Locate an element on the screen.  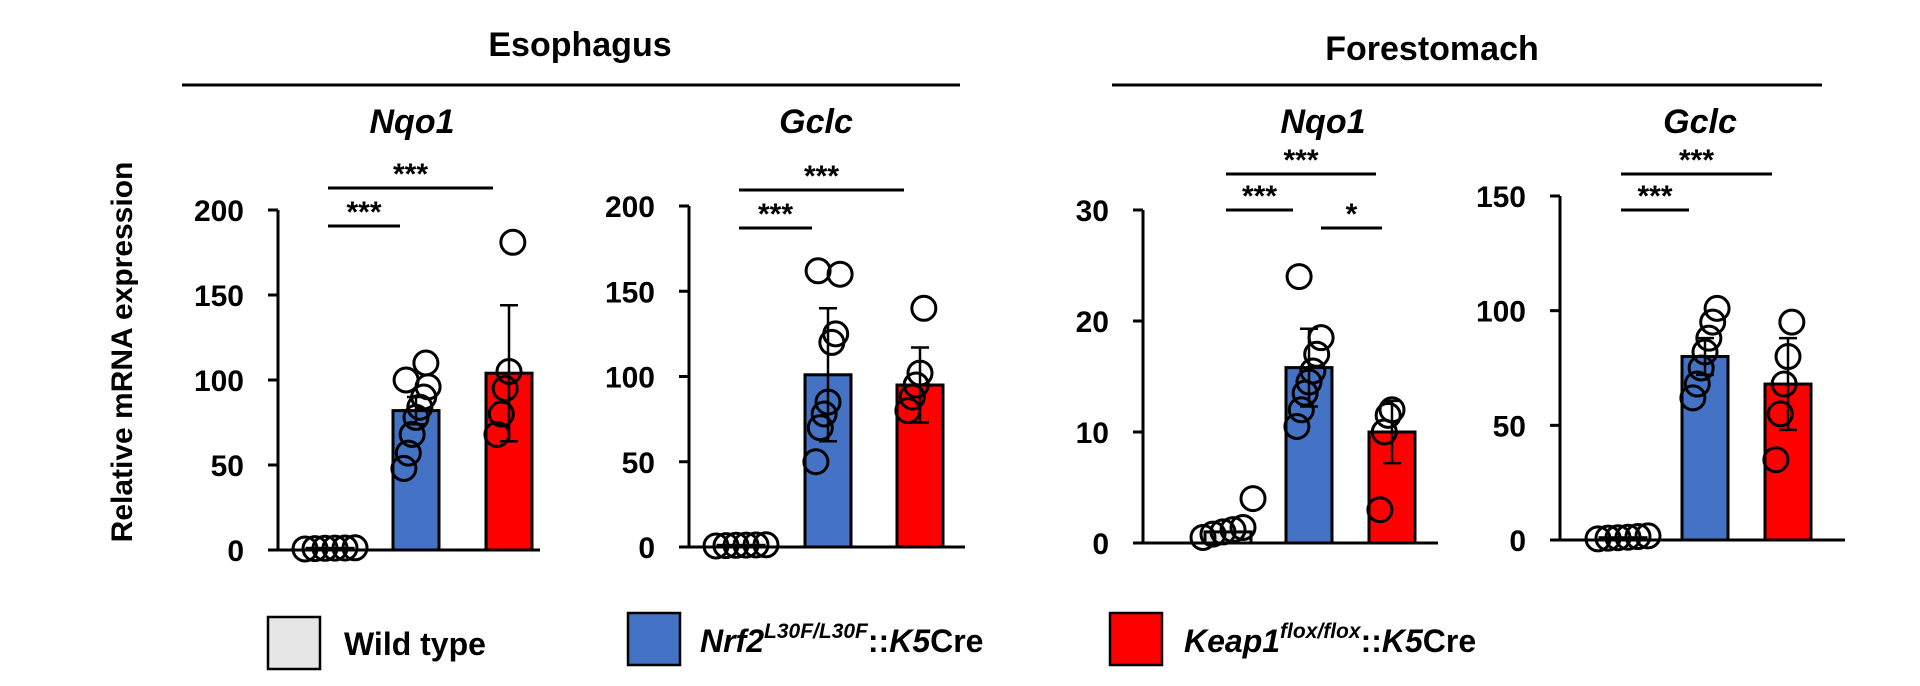
legend-label-keap1: Keap1flox/flox::K5Cre is located at coordinates (1330, 639).